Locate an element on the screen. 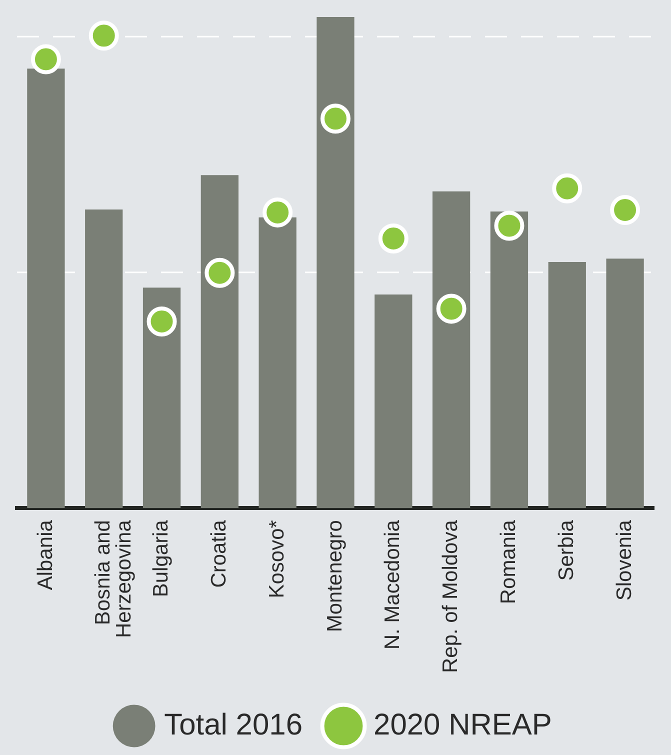 Image resolution: width=671 pixels, height=755 pixels. x-tick-label: Slovenia is located at coordinates (624, 560).